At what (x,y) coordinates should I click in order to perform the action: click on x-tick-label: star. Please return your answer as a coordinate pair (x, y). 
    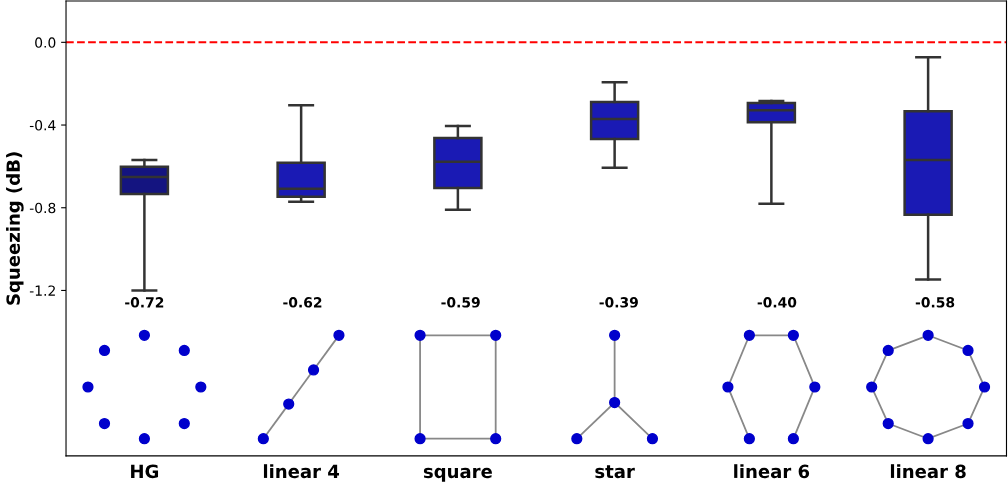
    Looking at the image, I should click on (615, 472).